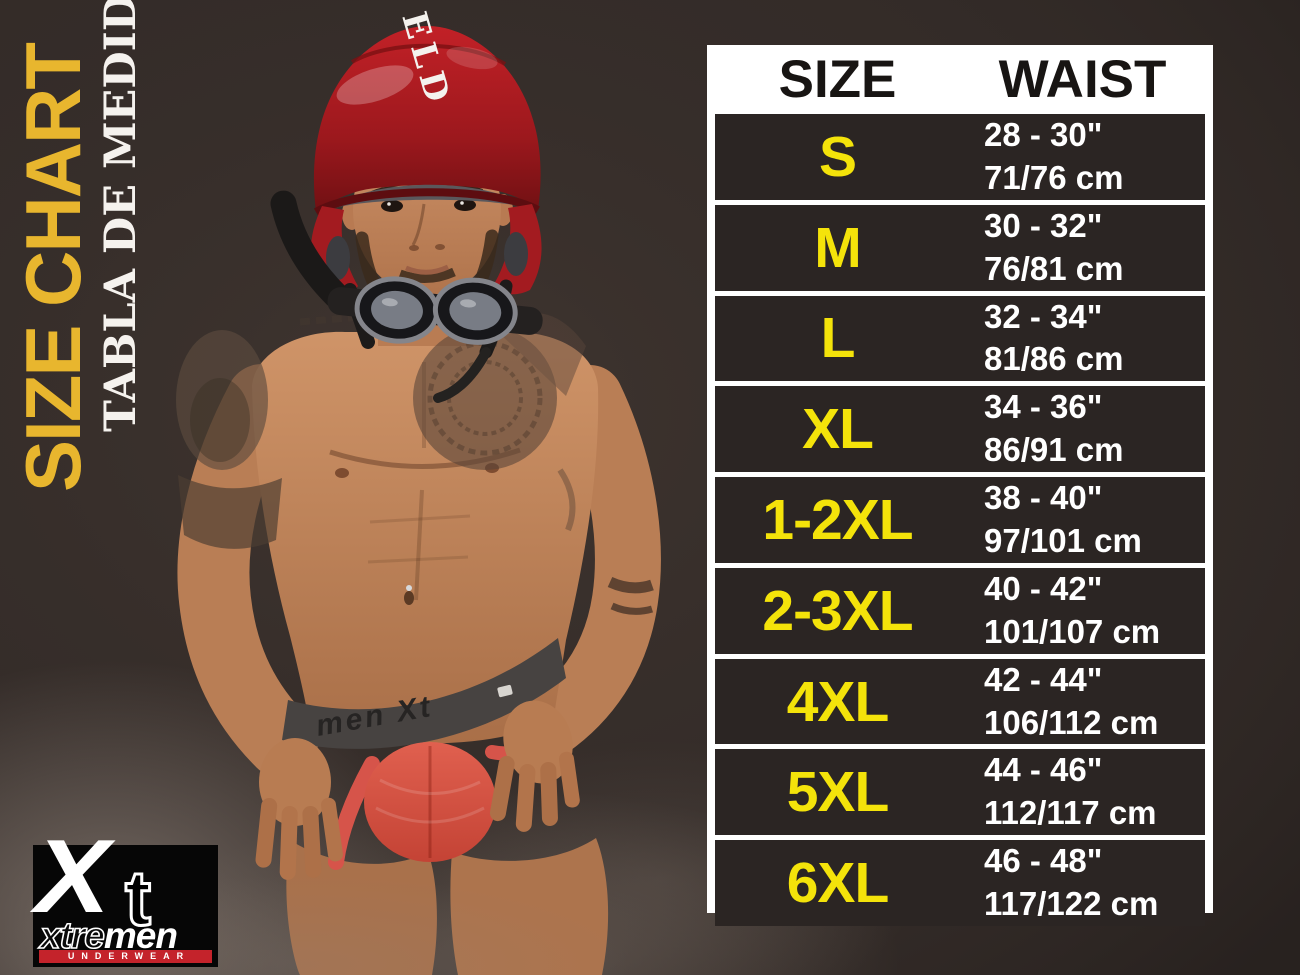  I want to click on waist-value: 42 - 44" 106/112 cm, so click(1082, 702).